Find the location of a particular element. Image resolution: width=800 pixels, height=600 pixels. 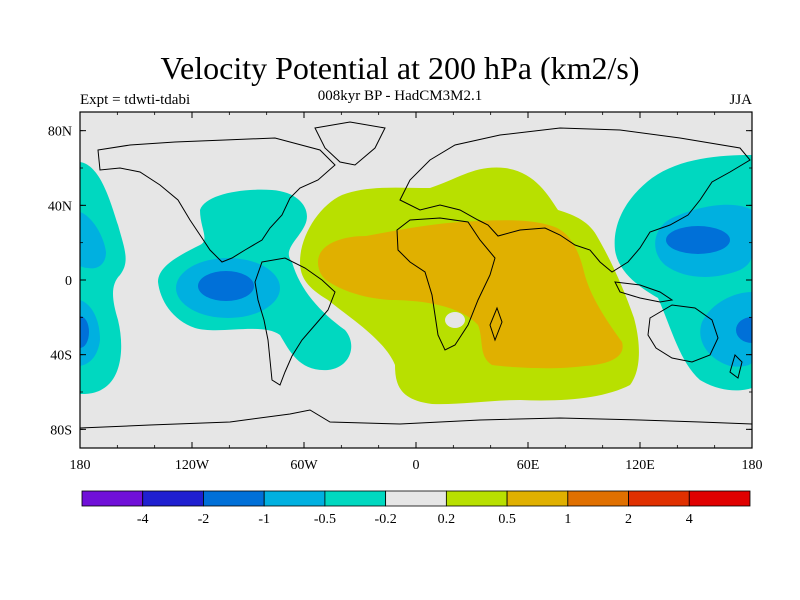

coastline-antarctica is located at coordinates (416, 419).